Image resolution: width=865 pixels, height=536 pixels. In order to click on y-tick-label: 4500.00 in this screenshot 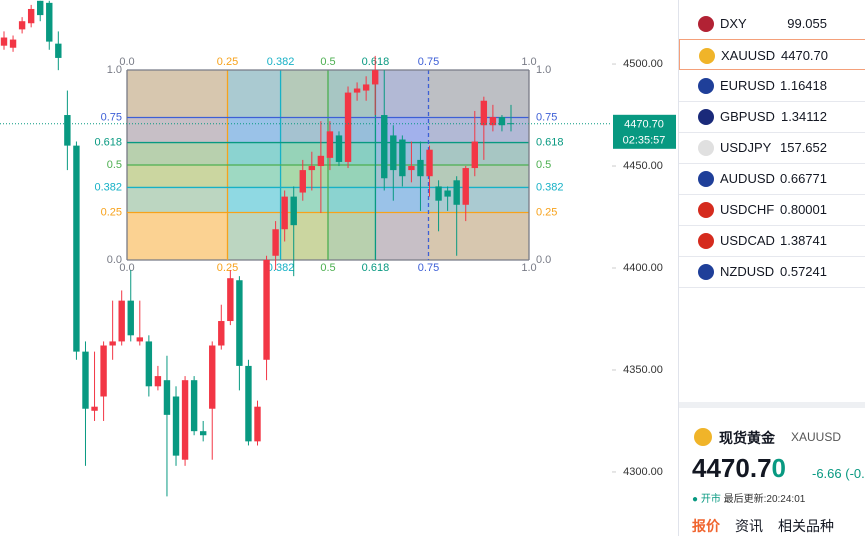, I will do `click(643, 64)`.